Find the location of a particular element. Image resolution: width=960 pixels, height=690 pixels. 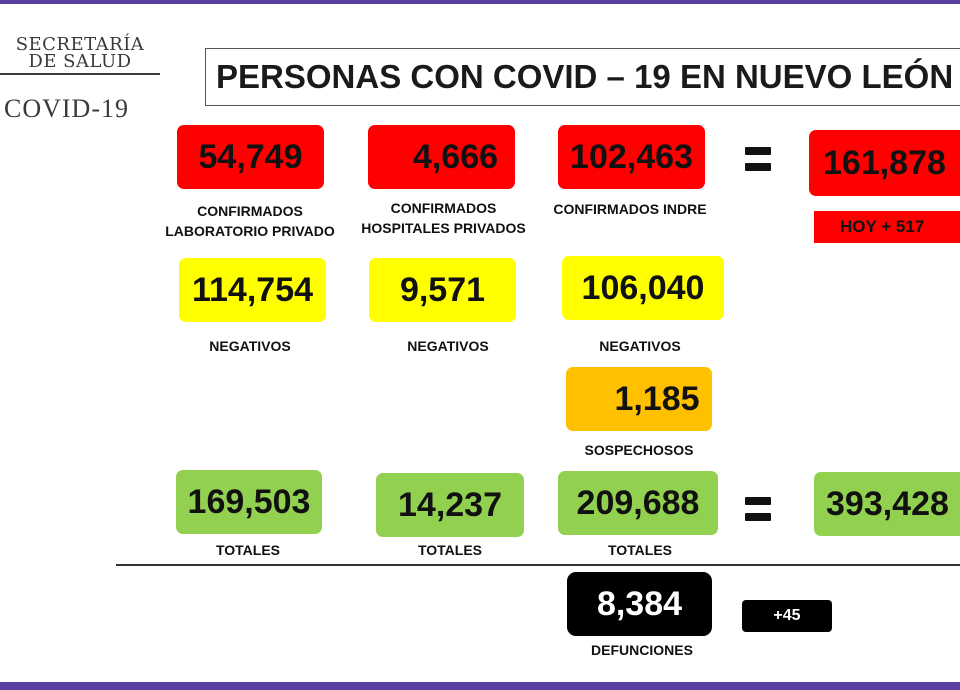

defunciones-value: 8,384 is located at coordinates (639, 604).